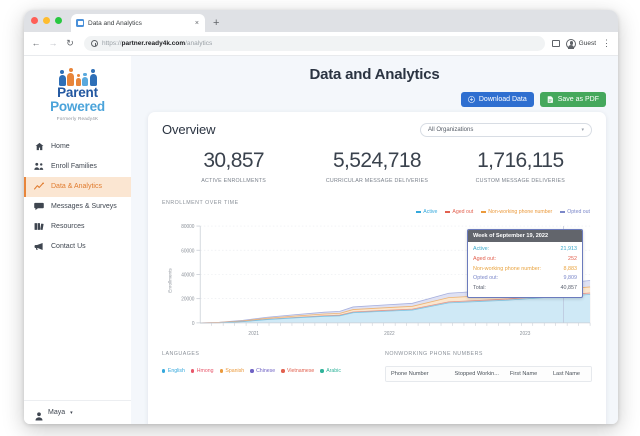 This screenshot has height=436, width=640. What do you see at coordinates (39, 167) in the screenshot?
I see `users-icon` at bounding box center [39, 167].